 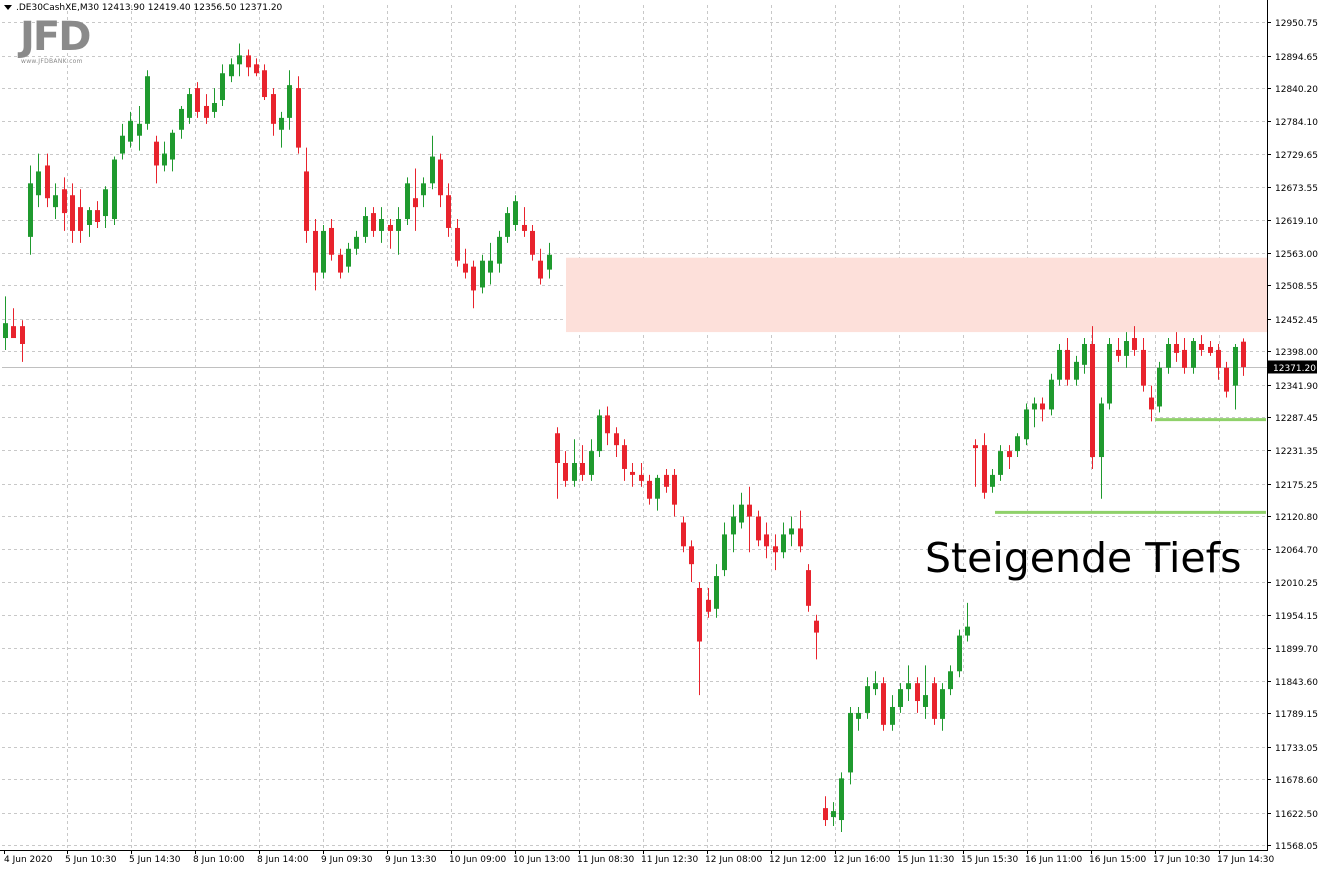 What do you see at coordinates (916, 295) in the screenshot?
I see `resistance-zone` at bounding box center [916, 295].